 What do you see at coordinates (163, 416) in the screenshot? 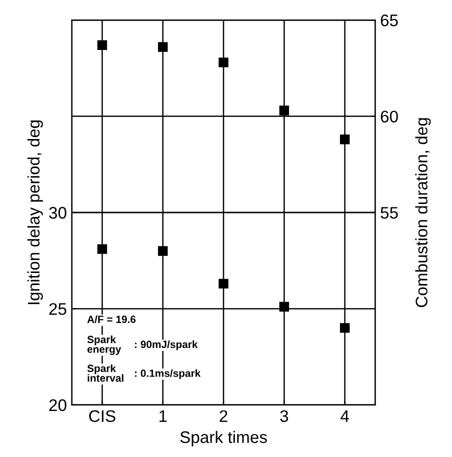
I see `x-tick-label: 1` at bounding box center [163, 416].